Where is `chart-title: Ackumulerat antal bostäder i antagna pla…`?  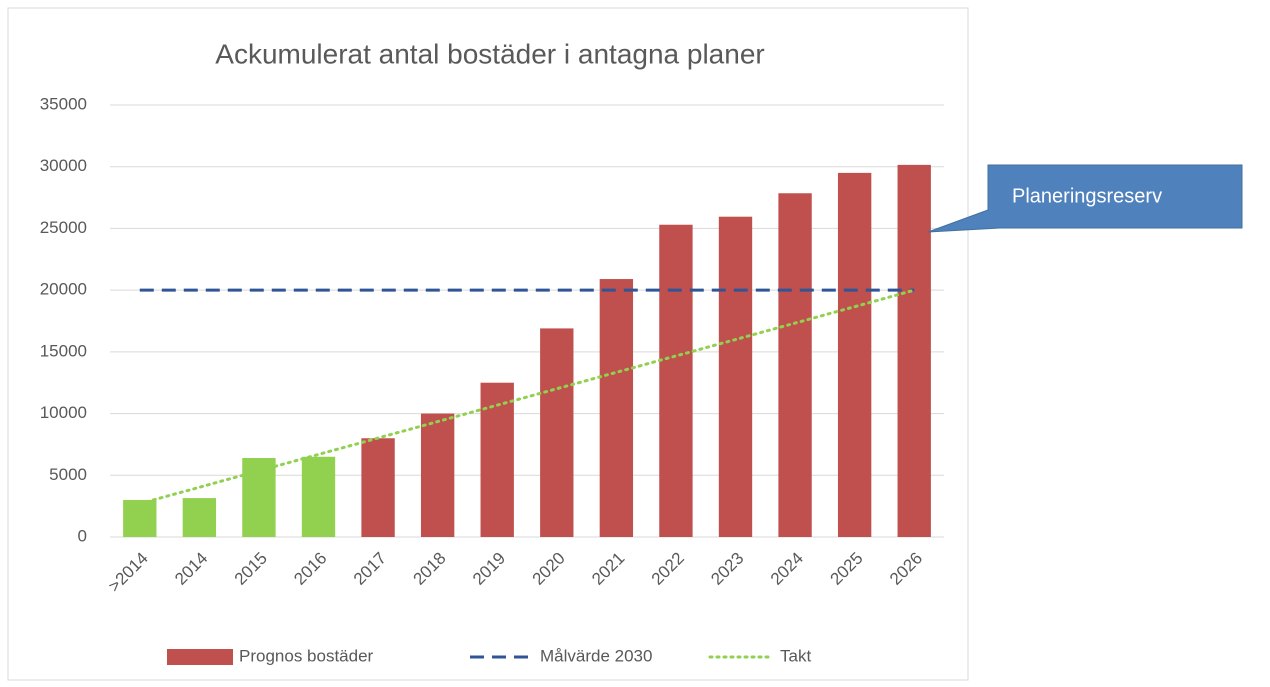 chart-title: Ackumulerat antal bostäder i antagna pla… is located at coordinates (489, 53).